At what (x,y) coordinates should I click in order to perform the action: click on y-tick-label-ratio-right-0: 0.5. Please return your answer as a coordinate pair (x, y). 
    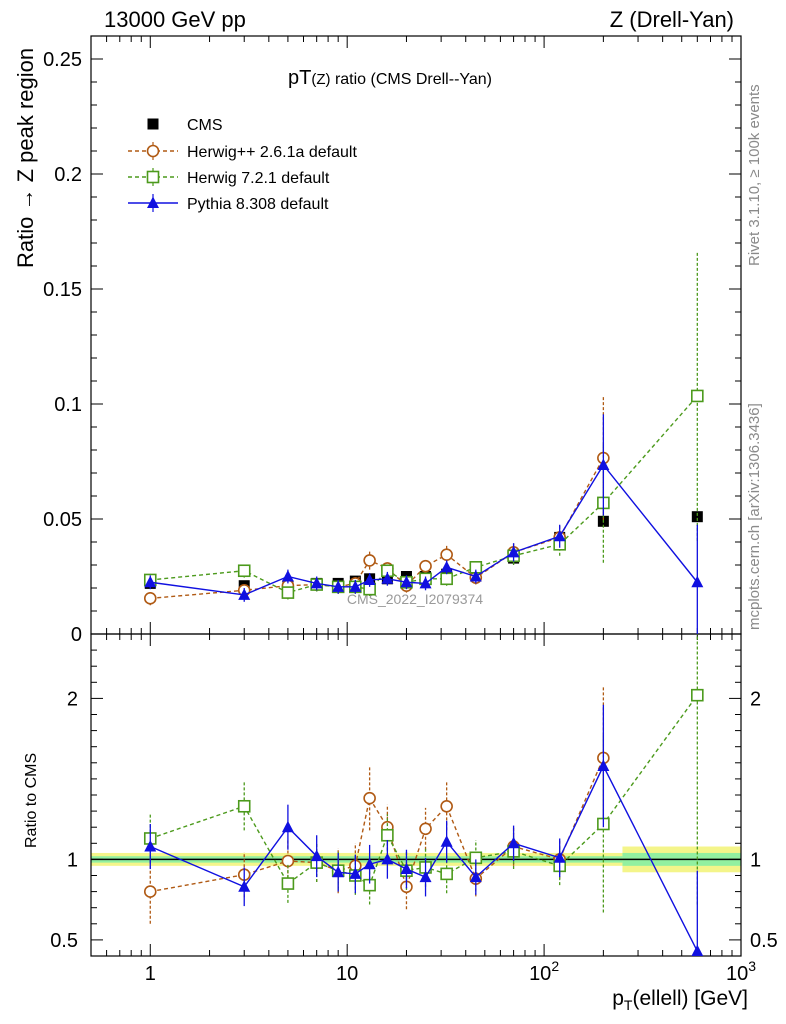
    Looking at the image, I should click on (764, 941).